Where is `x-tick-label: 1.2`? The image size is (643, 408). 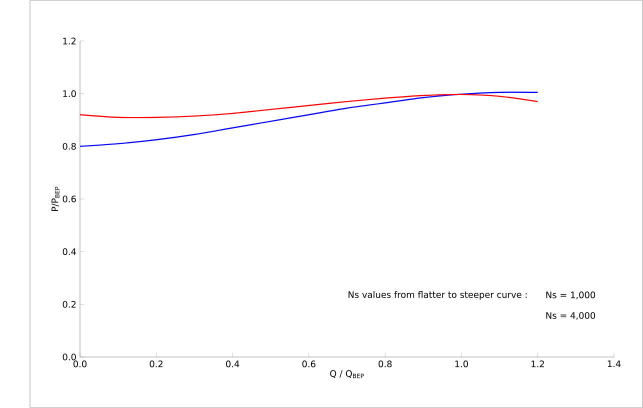 x-tick-label: 1.2 is located at coordinates (538, 364).